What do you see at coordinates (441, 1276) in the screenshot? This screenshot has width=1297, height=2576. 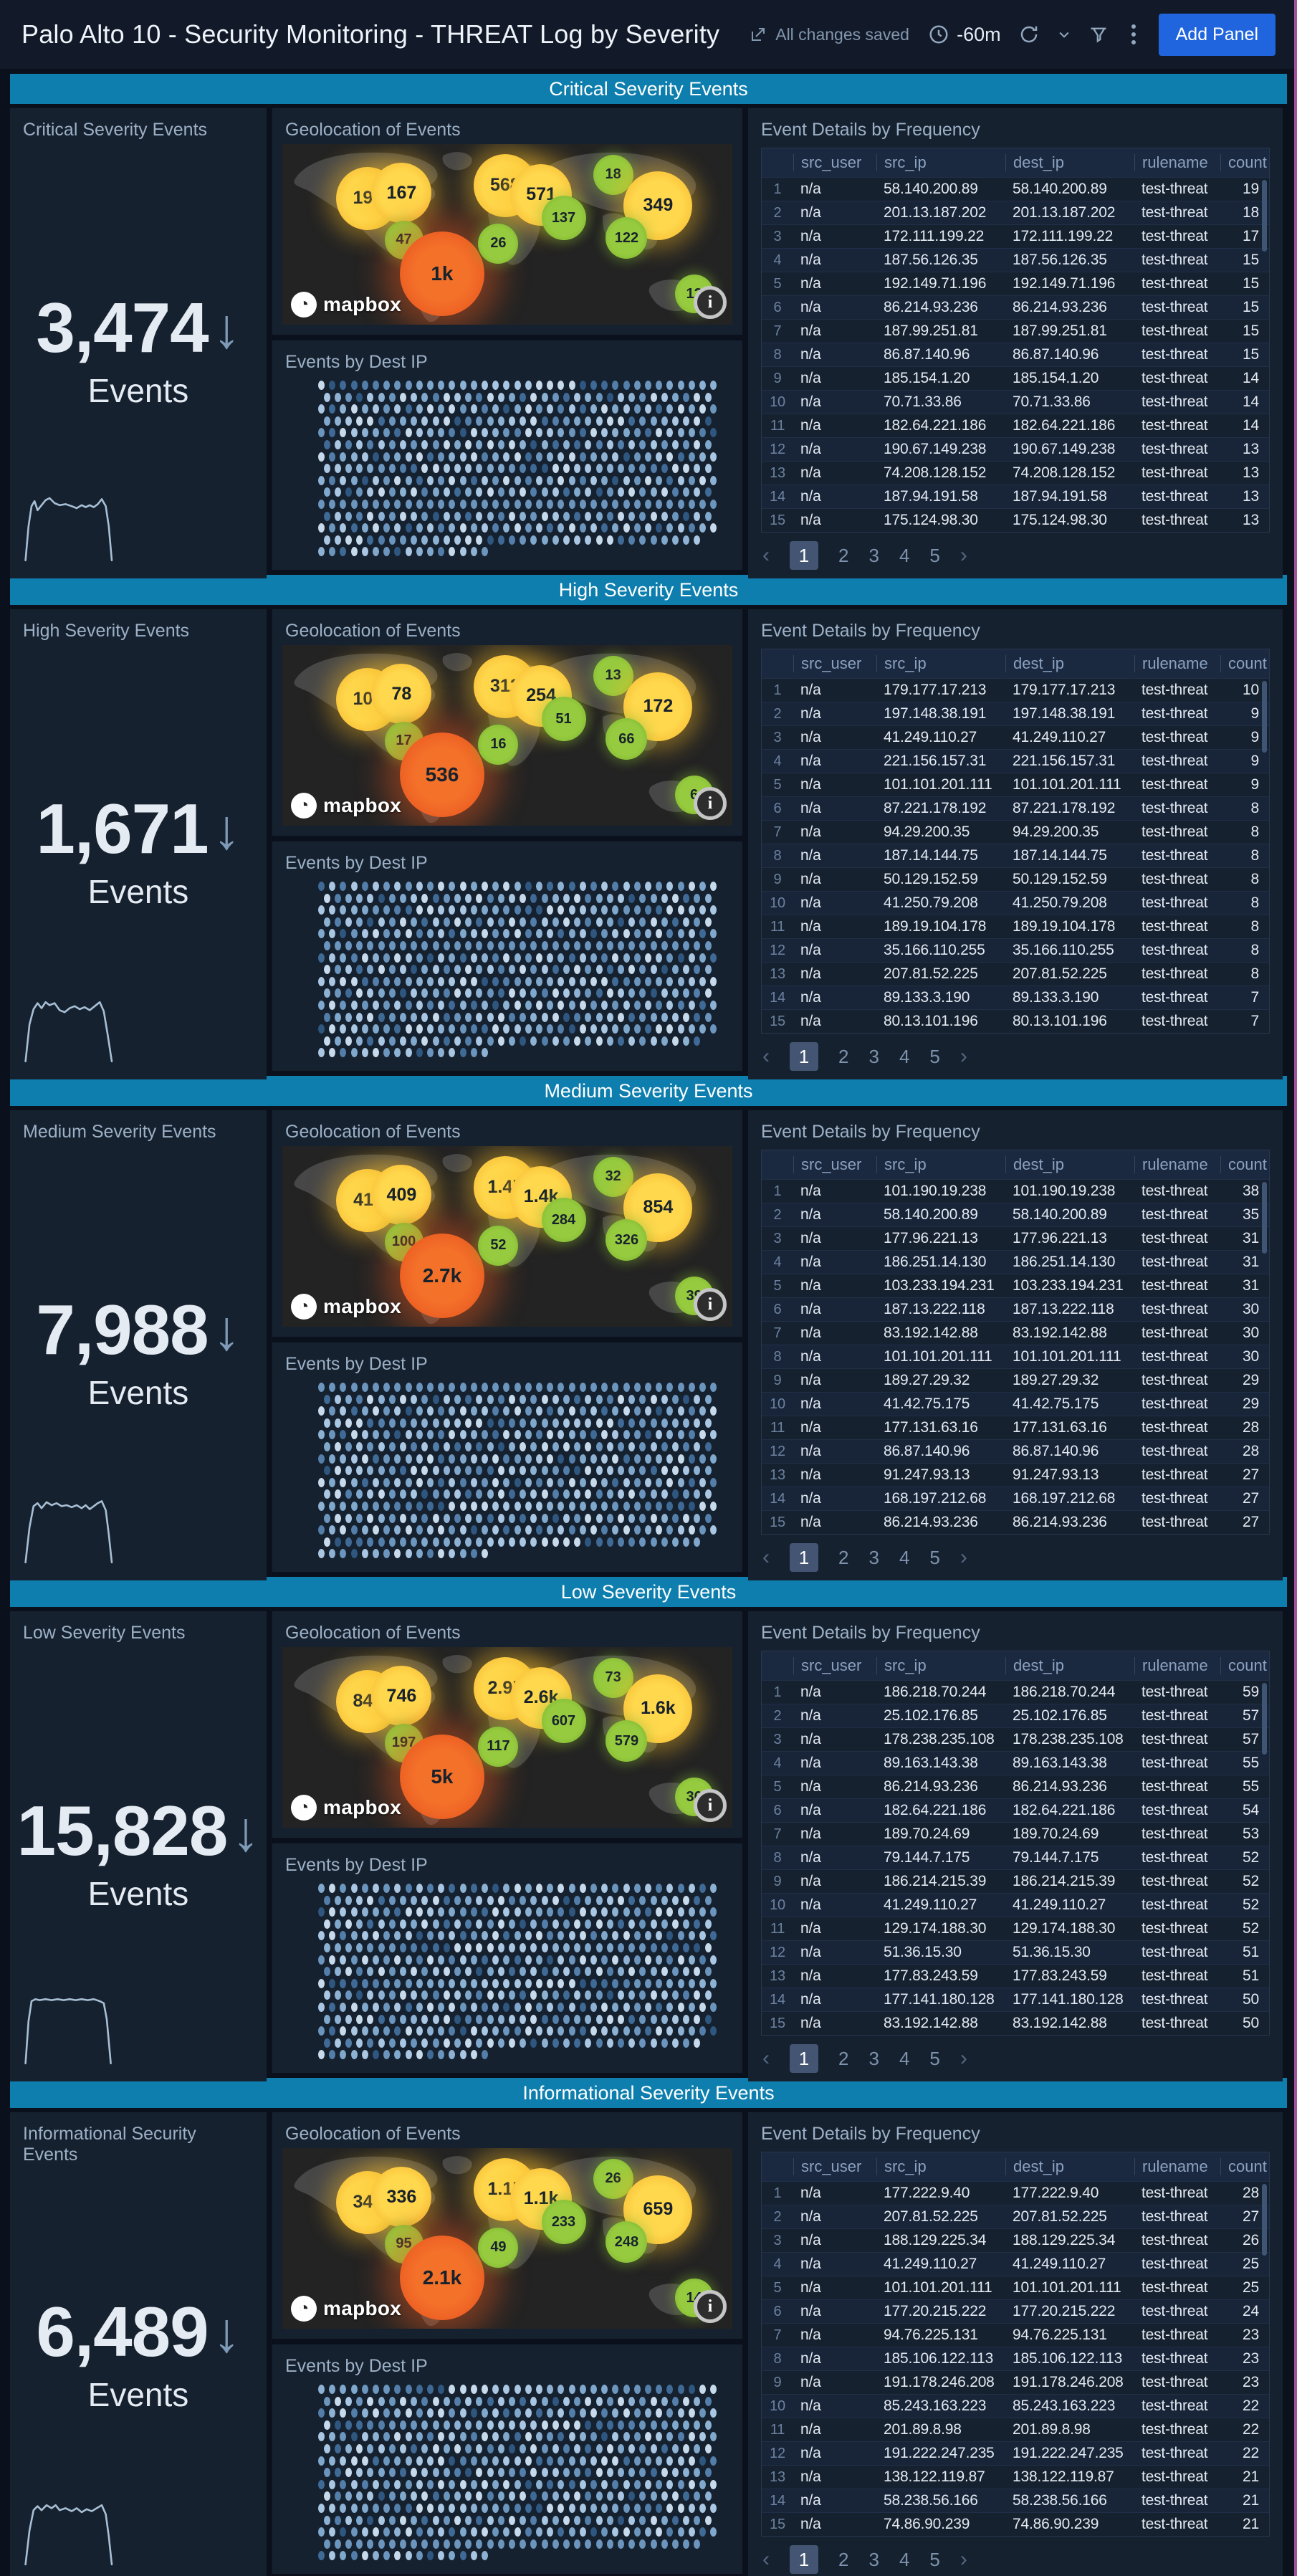 I see `map-bubble: 2.7k` at bounding box center [441, 1276].